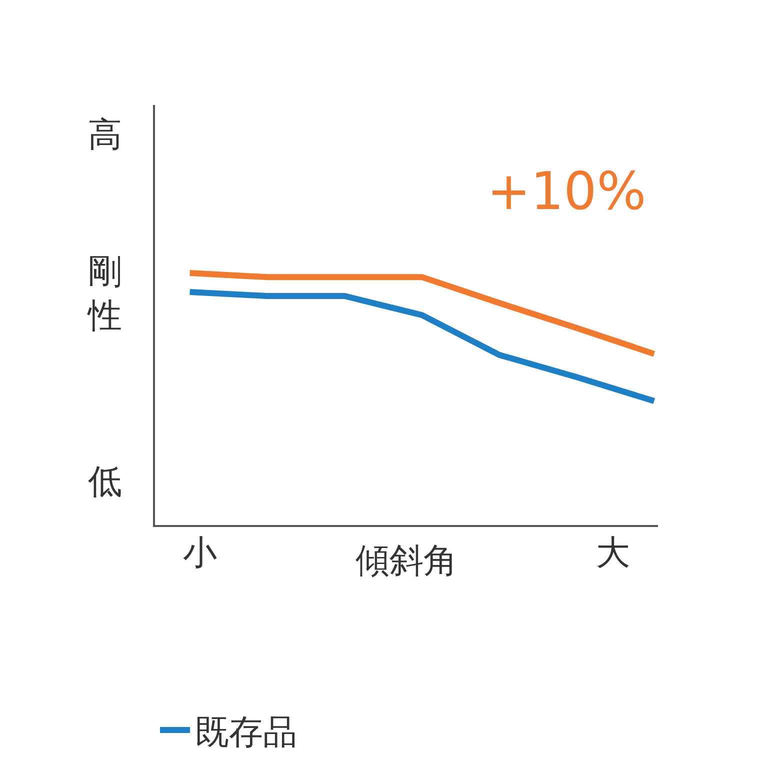  I want to click on text: 大, so click(613, 553).